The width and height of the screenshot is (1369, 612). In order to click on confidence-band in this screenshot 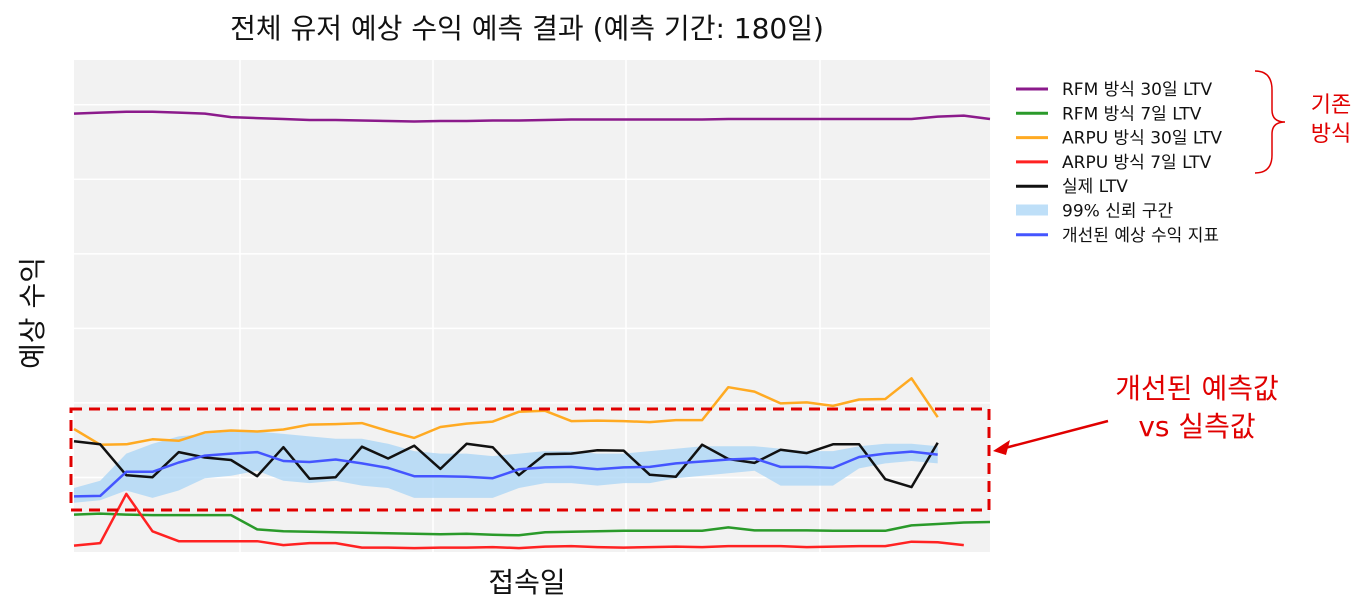, I will do `click(506, 467)`.